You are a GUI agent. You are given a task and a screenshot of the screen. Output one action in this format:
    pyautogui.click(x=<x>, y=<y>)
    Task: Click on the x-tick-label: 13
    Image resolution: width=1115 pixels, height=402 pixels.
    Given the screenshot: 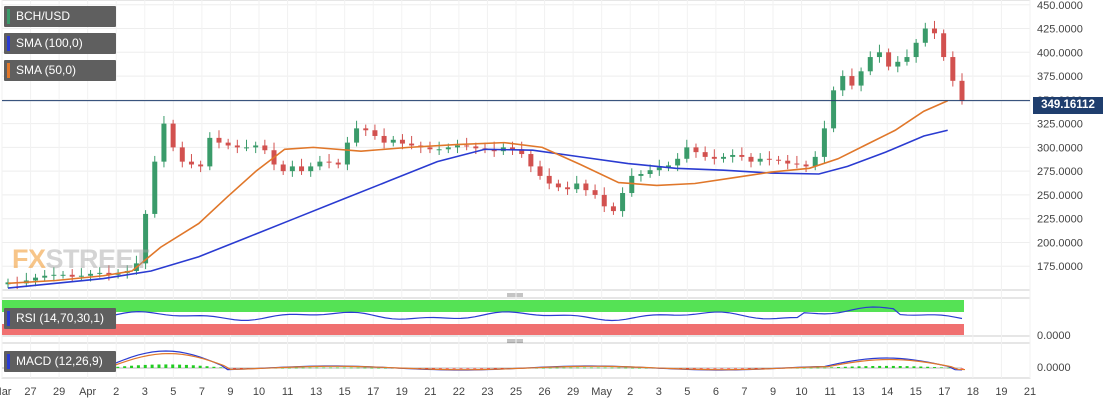 What is the action you would take?
    pyautogui.click(x=316, y=392)
    